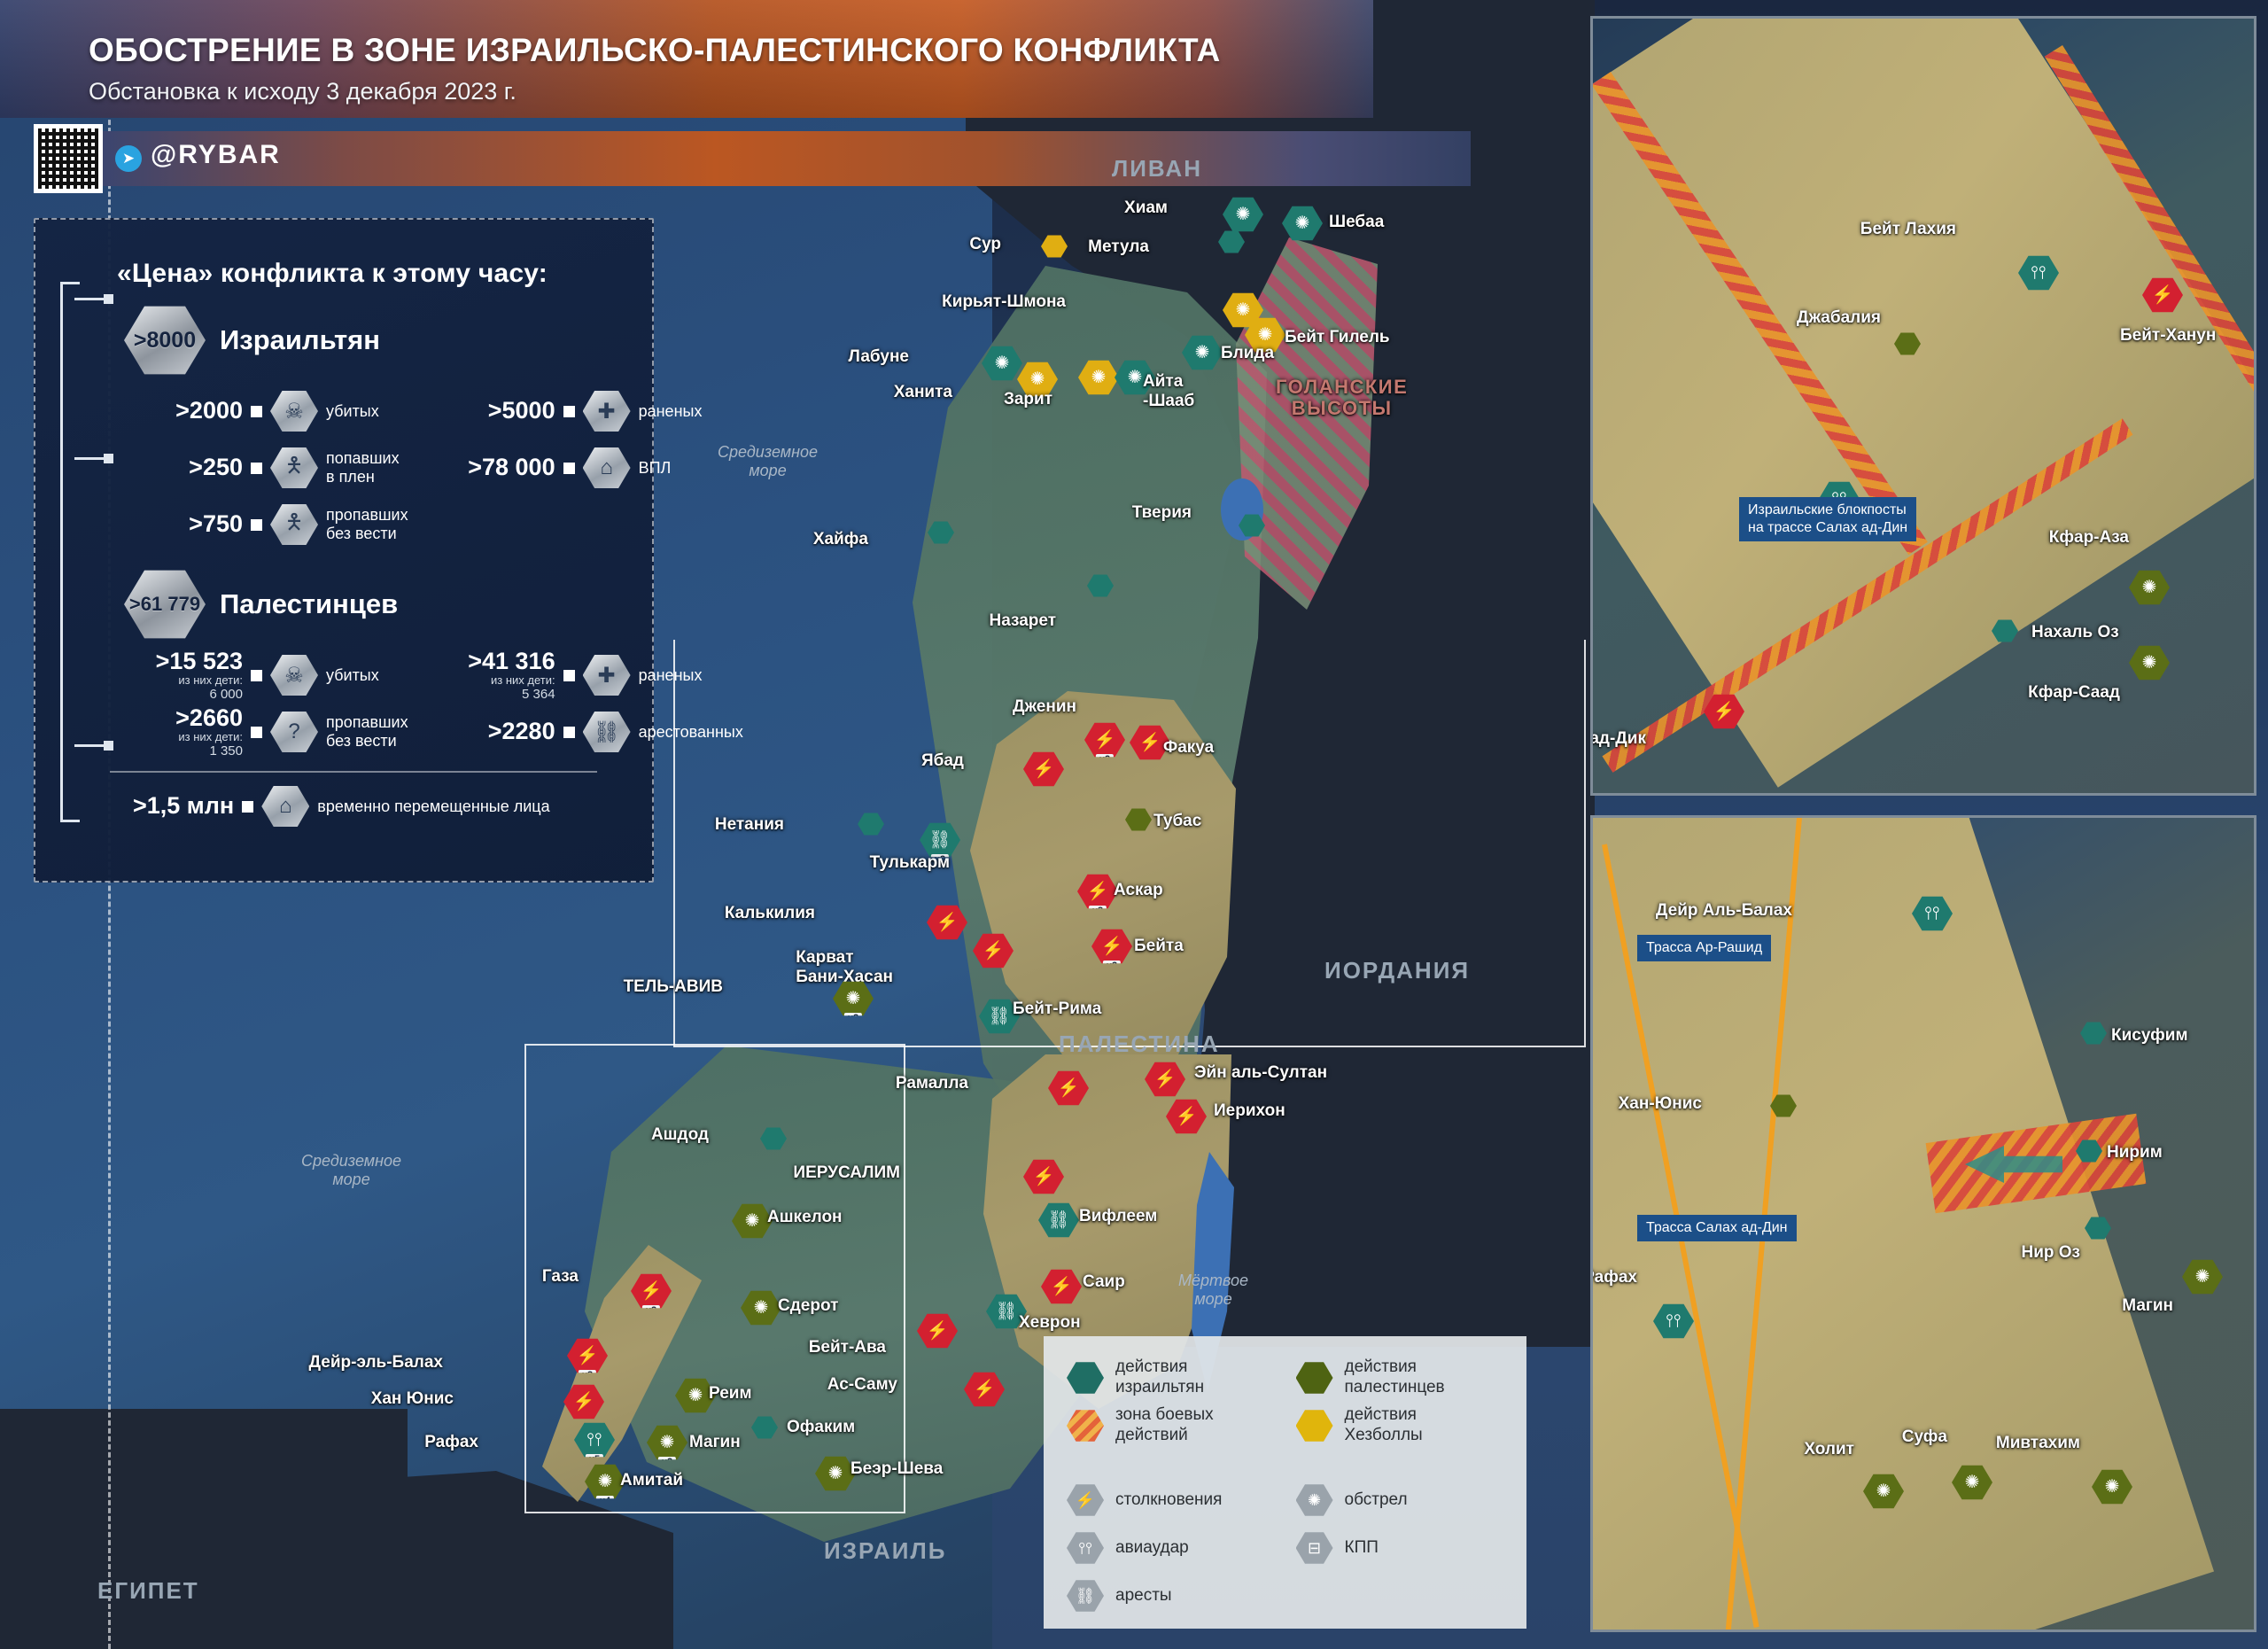 This screenshot has height=1649, width=2268. What do you see at coordinates (1171, 1548) in the screenshot?
I see `legend-item: ⫯⫯ авиаудар` at bounding box center [1171, 1548].